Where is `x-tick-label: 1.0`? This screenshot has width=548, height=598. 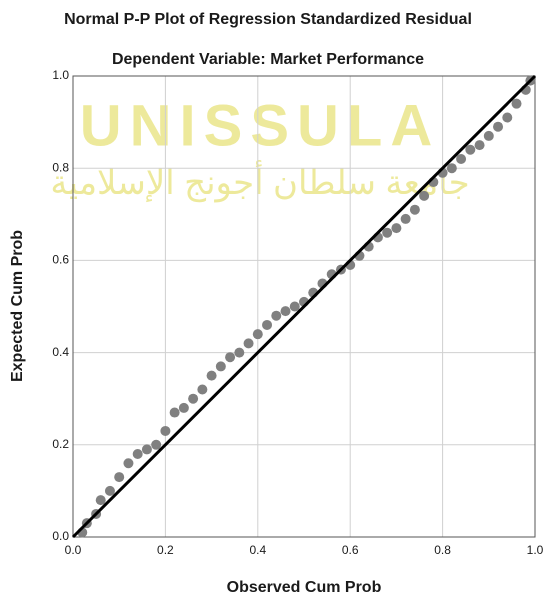
x-tick-label: 1.0 is located at coordinates (535, 550).